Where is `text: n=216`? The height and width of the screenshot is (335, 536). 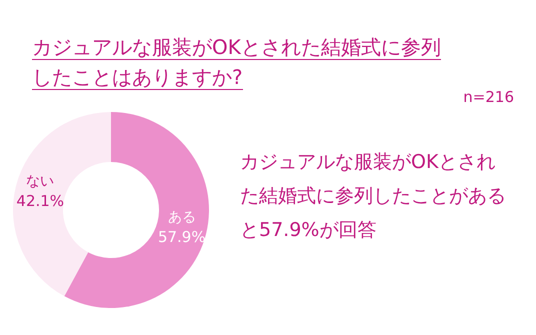 text: n=216 is located at coordinates (488, 97).